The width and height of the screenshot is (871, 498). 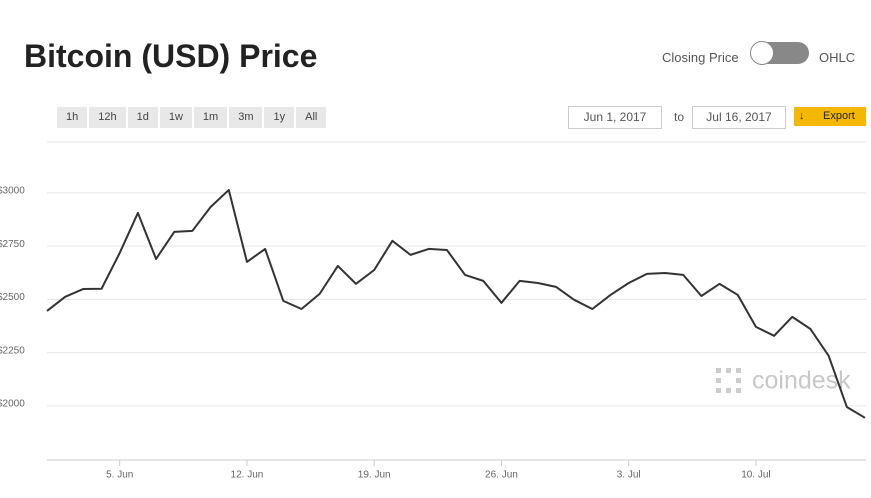 What do you see at coordinates (802, 116) in the screenshot?
I see `export-icon: ↓` at bounding box center [802, 116].